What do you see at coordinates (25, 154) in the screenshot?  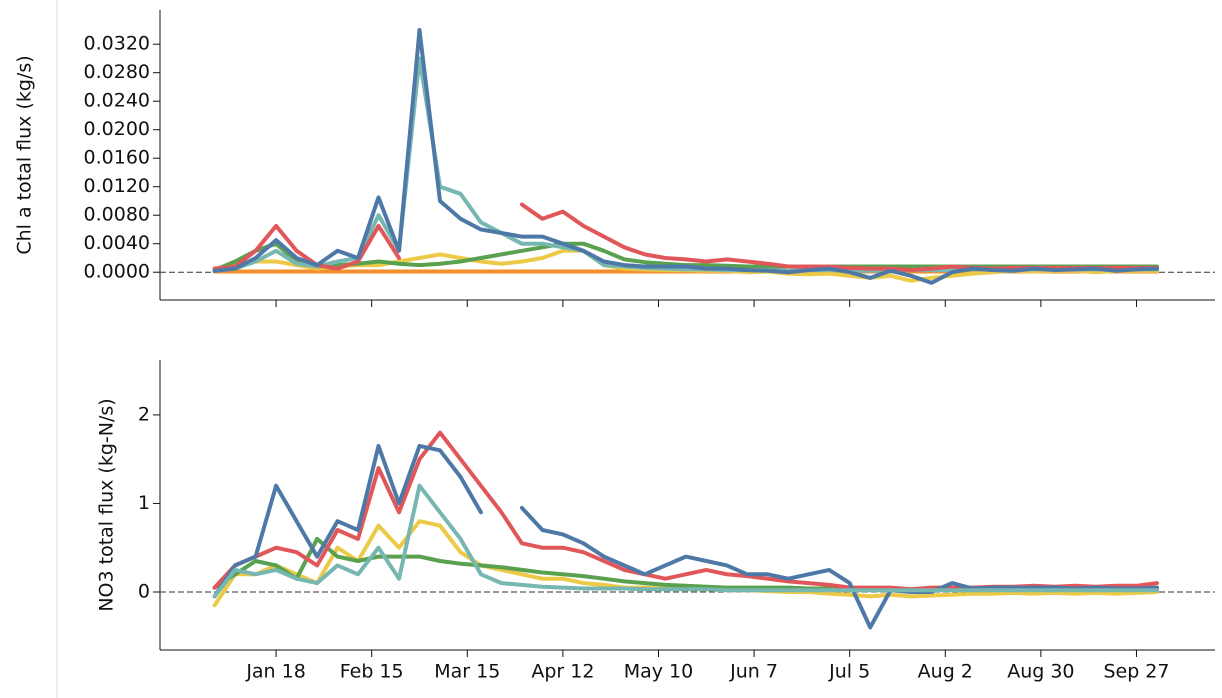 I see `y-axis-label: Chl a total flux (kg/s)` at bounding box center [25, 154].